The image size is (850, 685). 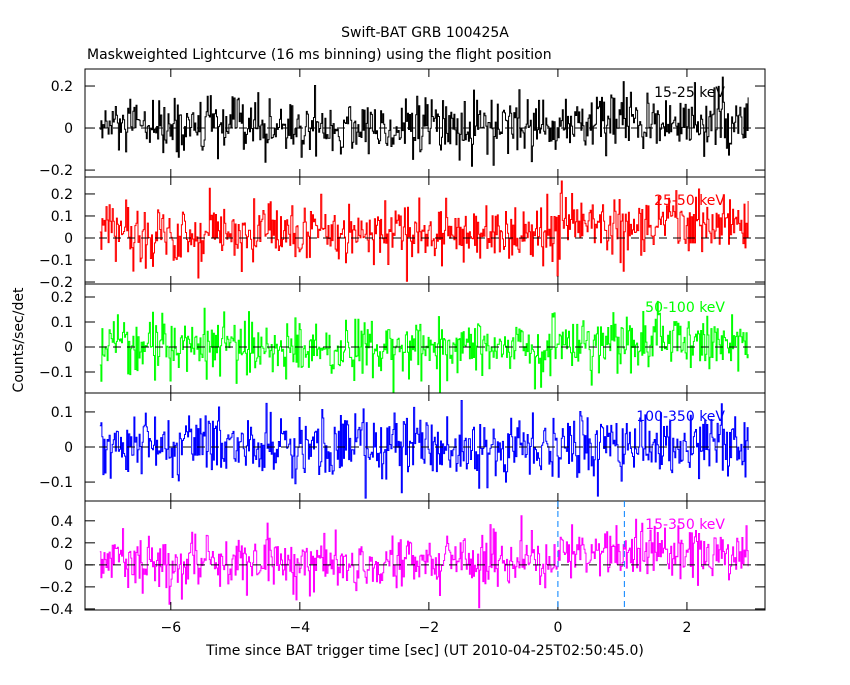 What do you see at coordinates (689, 201) in the screenshot?
I see `band-label: 25-50 keV` at bounding box center [689, 201].